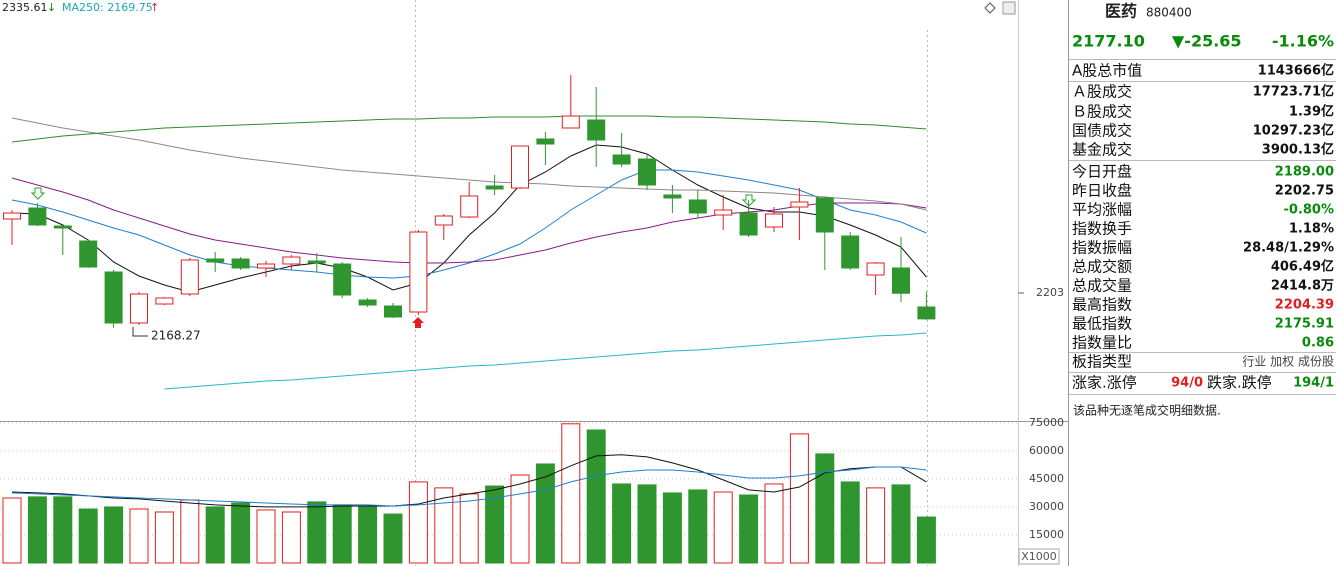  Describe the element at coordinates (1046, 478) in the screenshot. I see `y-tick-label: 45000` at that location.